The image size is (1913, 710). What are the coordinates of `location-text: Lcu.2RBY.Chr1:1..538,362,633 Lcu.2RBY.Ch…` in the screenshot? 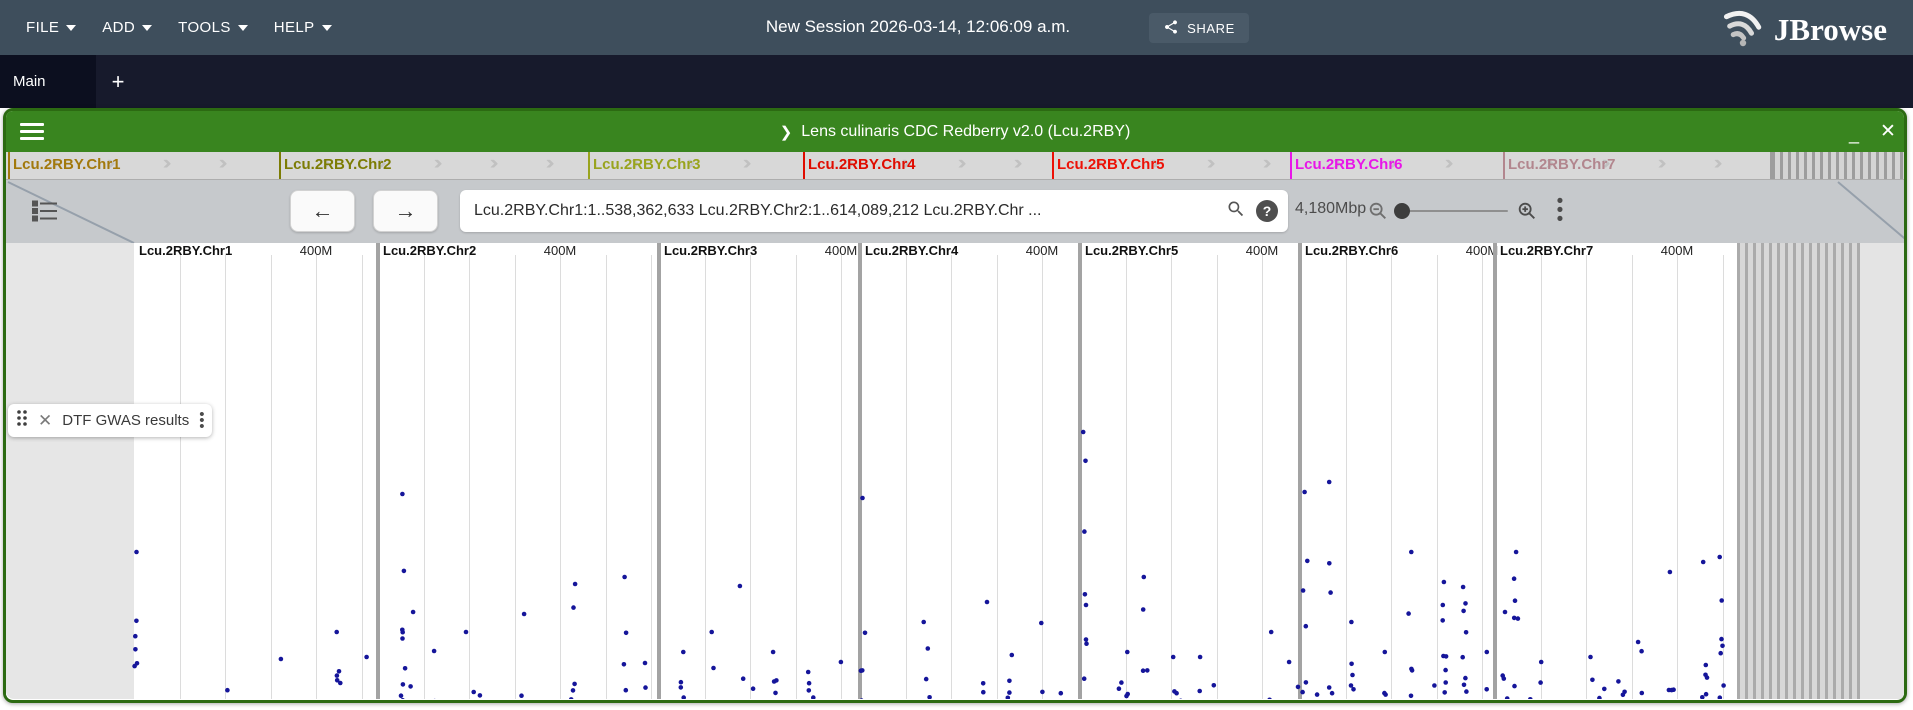 It's located at (758, 210).